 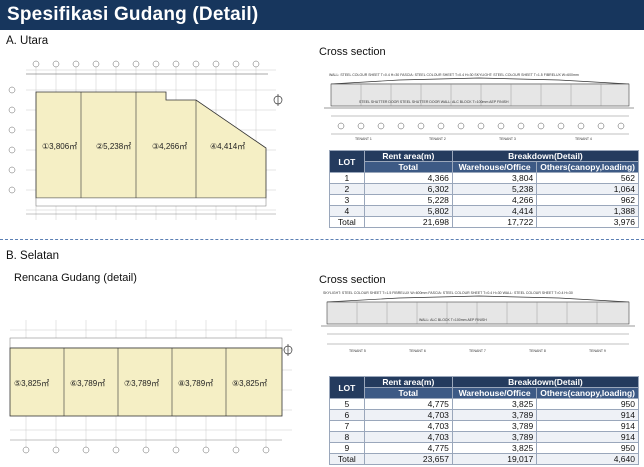 I want to click on cross-section-tenant-label: TENANT 6, so click(x=417, y=351).